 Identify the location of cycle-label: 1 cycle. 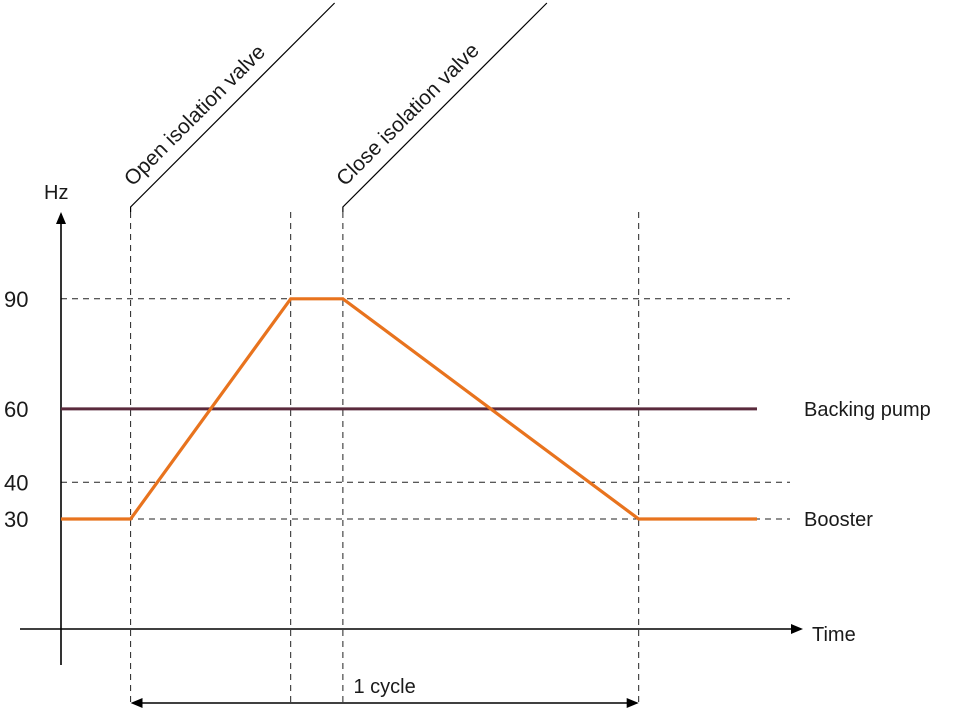
(385, 687).